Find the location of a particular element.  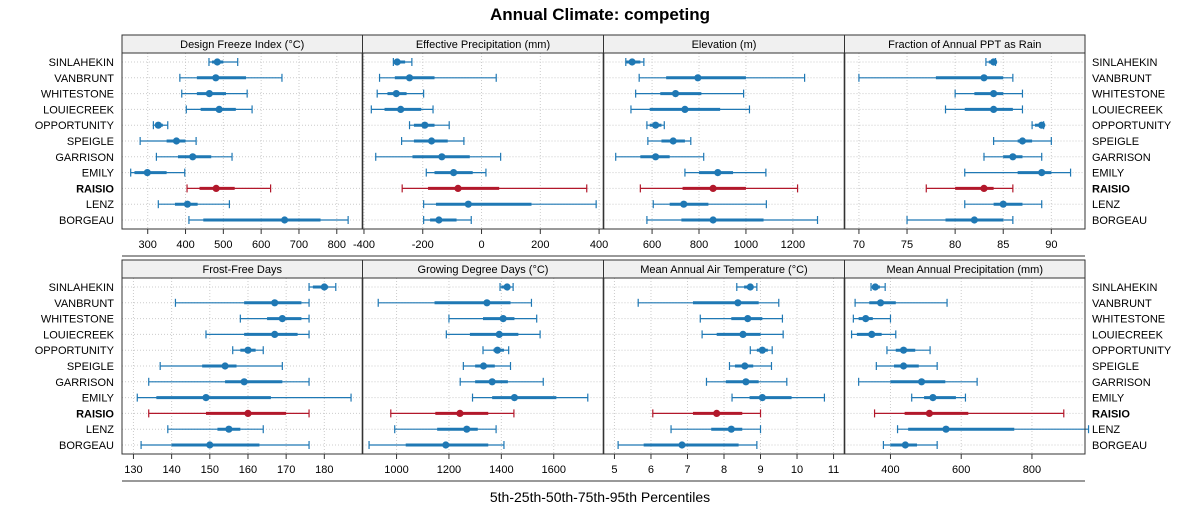

x-tick-label: 1600 is located at coordinates (553, 470).